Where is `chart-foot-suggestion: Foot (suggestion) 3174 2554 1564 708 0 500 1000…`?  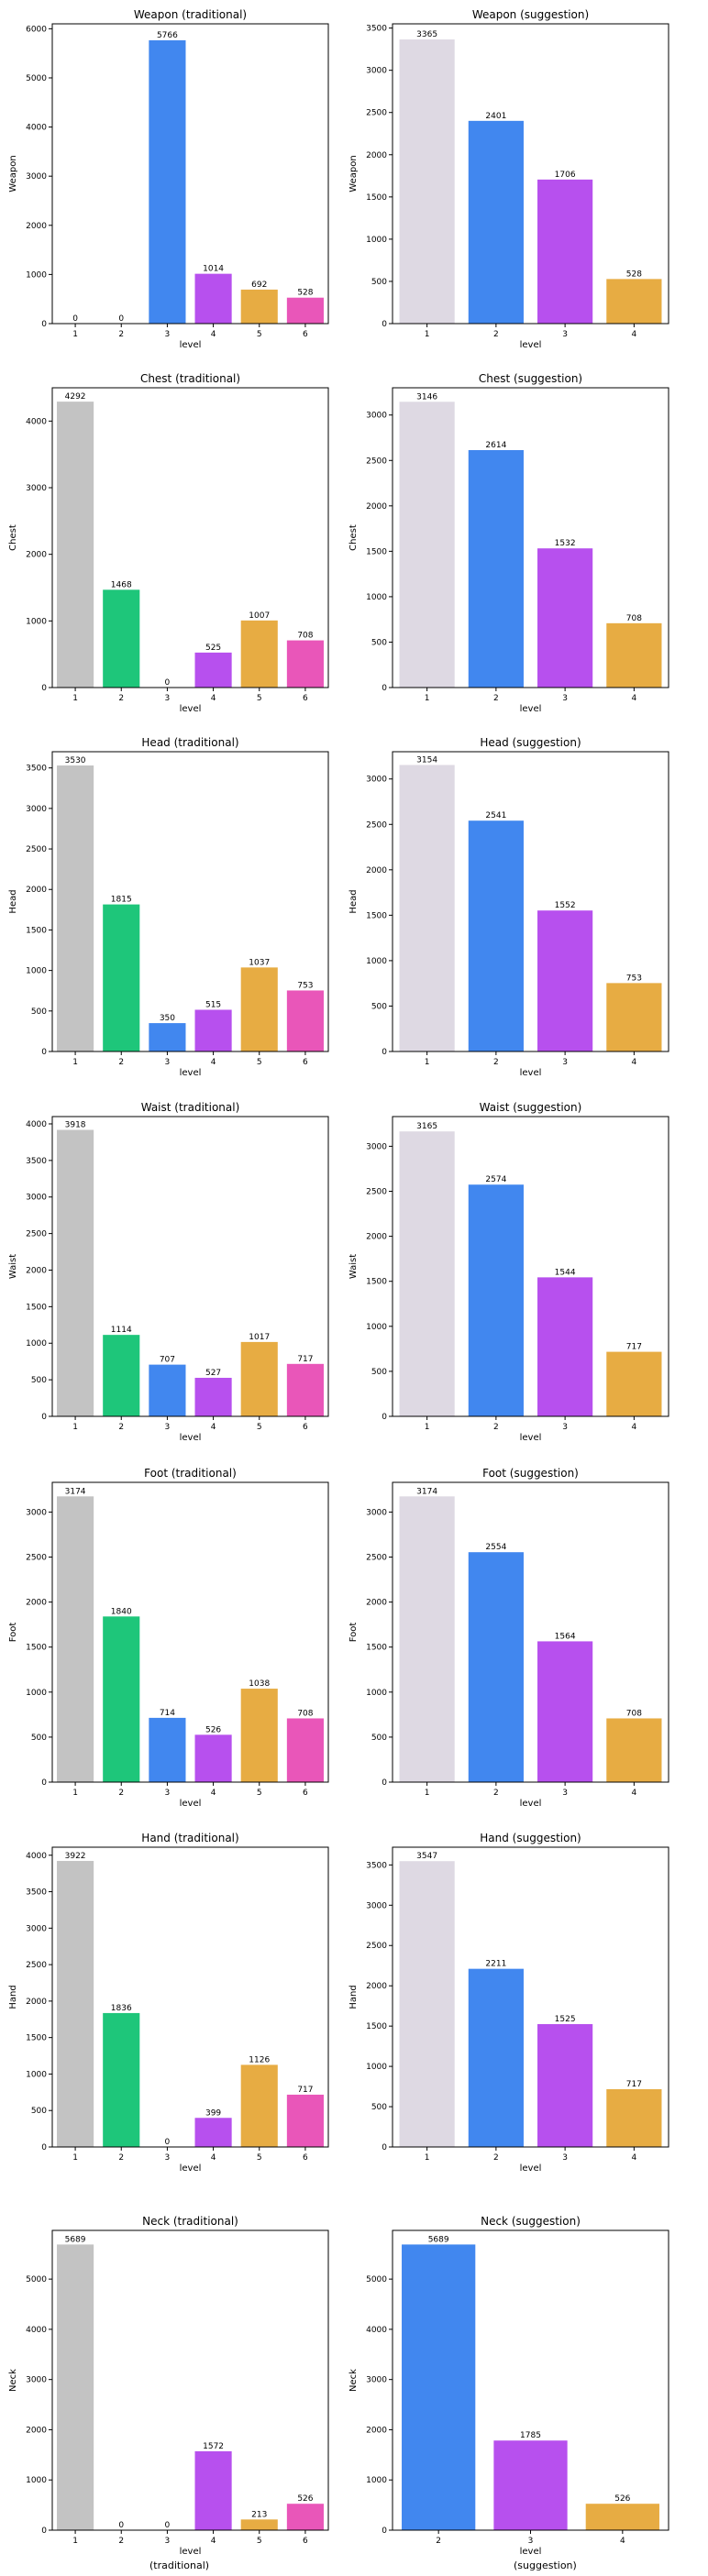 chart-foot-suggestion: Foot (suggestion) 3174 2554 1564 708 0 500 1000… is located at coordinates (509, 1638).